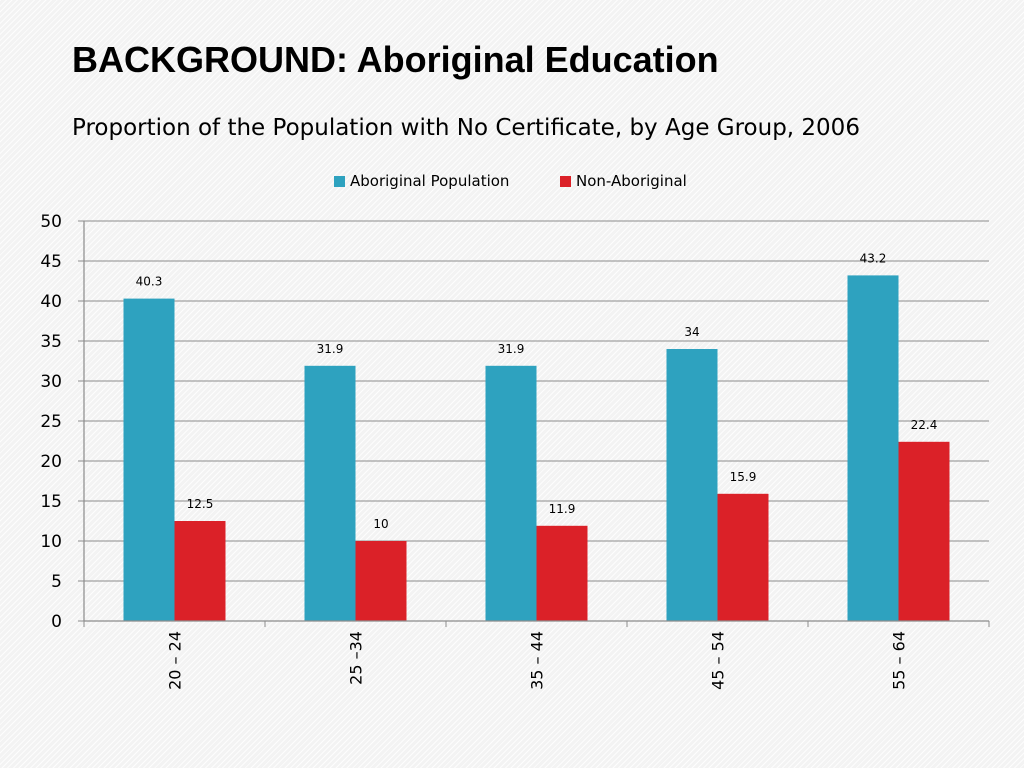 The height and width of the screenshot is (768, 1024). I want to click on y-tick-label: 15, so click(51, 502).